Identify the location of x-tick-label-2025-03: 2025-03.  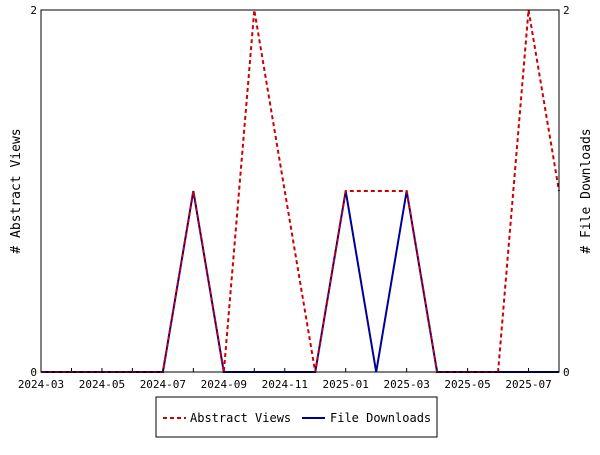
(406, 384).